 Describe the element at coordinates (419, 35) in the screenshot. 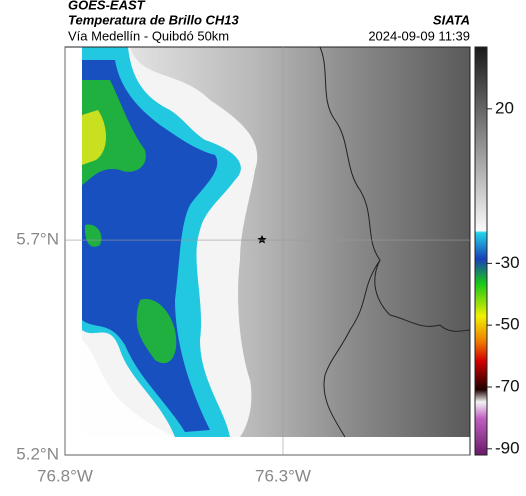

I see `datetime: 2024-09-09 11:39` at that location.